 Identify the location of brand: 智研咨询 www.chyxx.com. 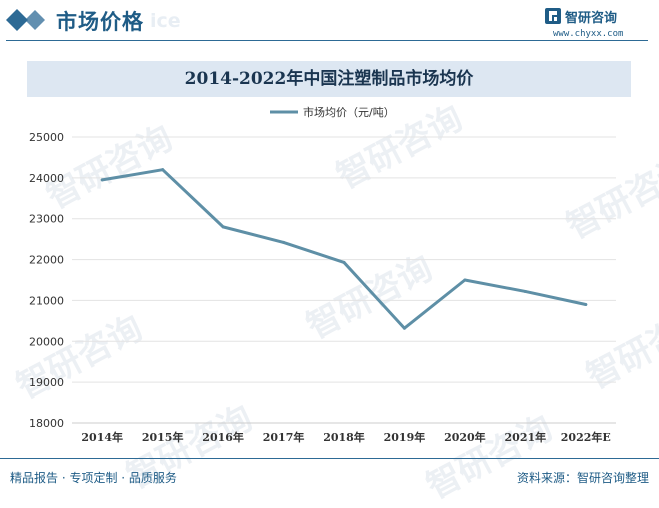
(595, 23).